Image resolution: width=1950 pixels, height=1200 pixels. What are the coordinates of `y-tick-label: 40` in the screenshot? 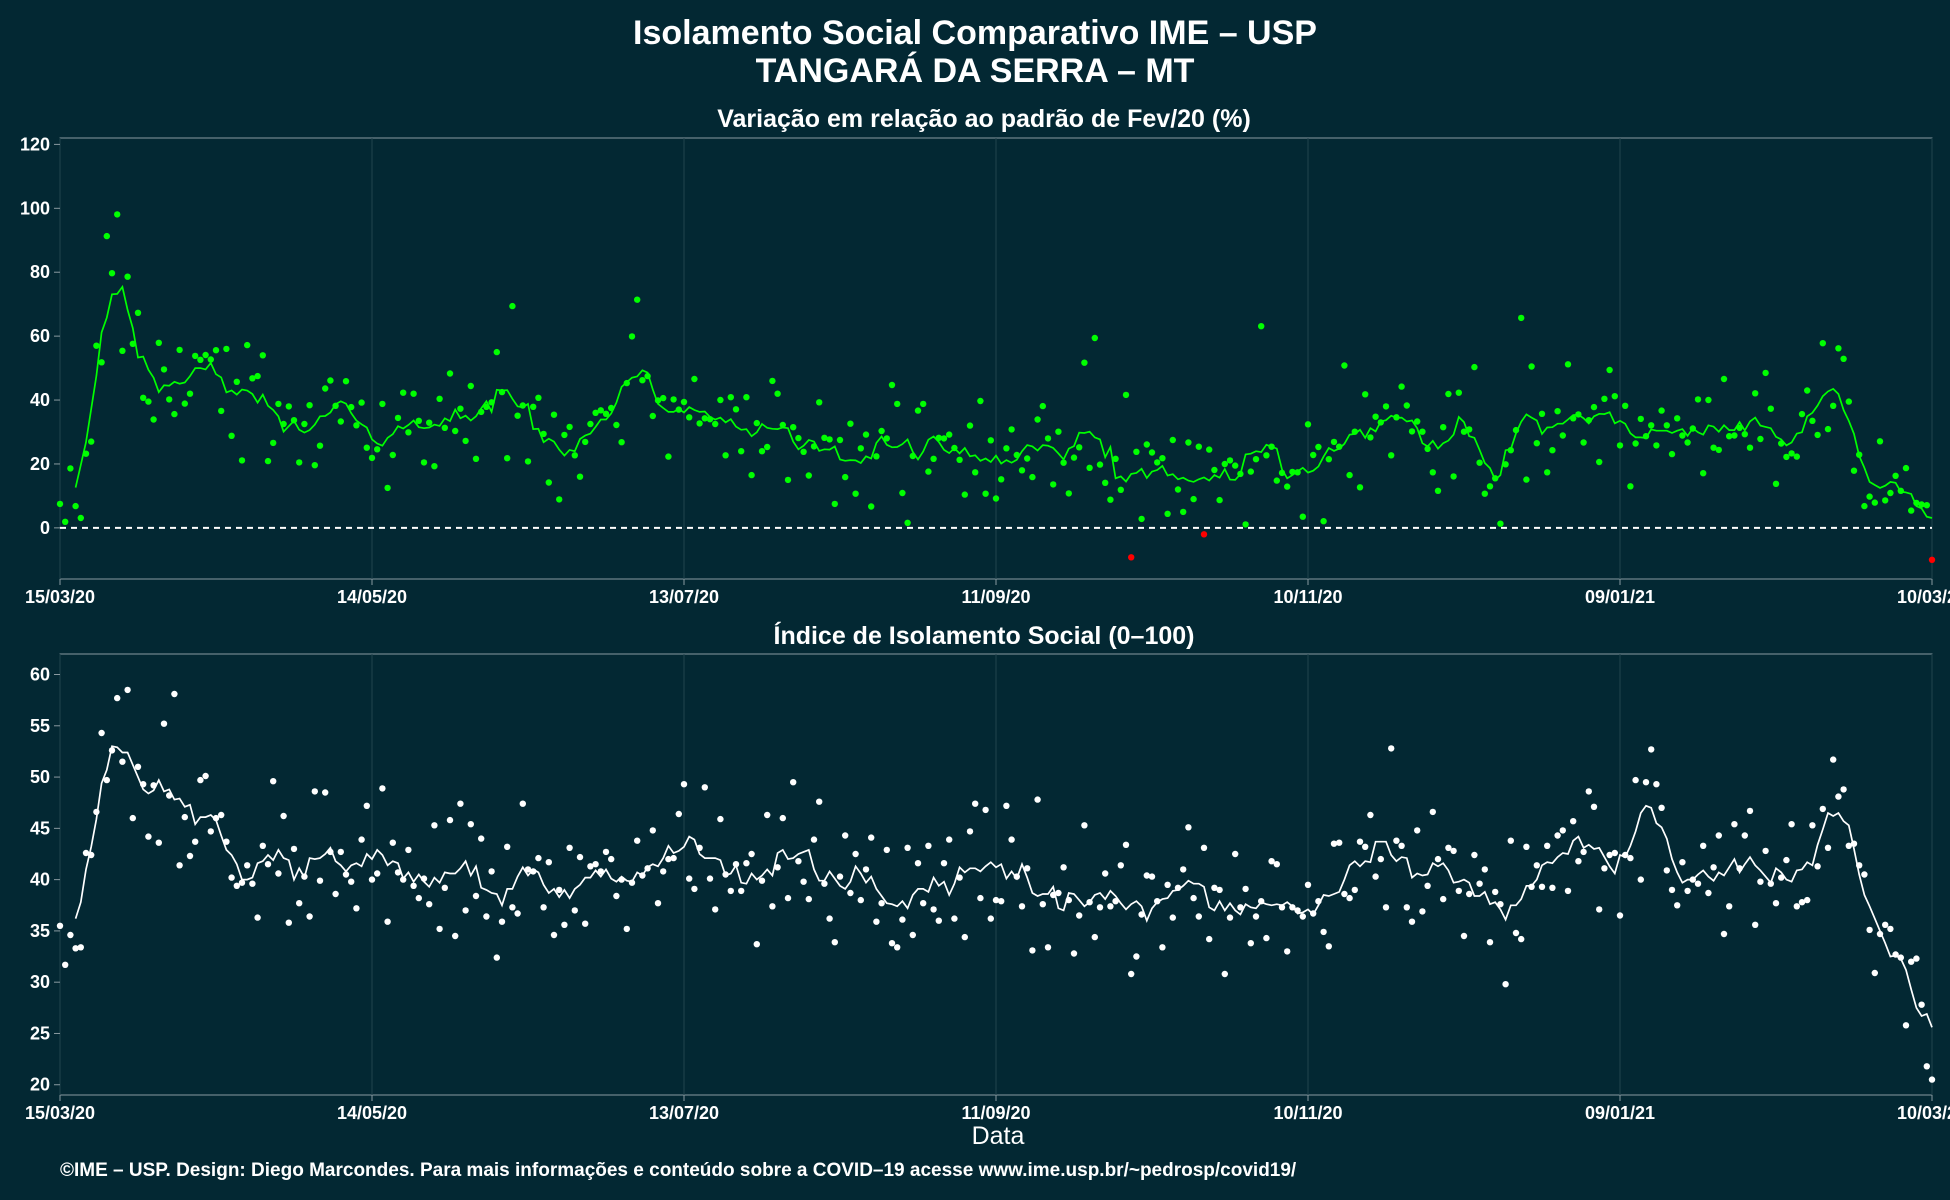 It's located at (40, 400).